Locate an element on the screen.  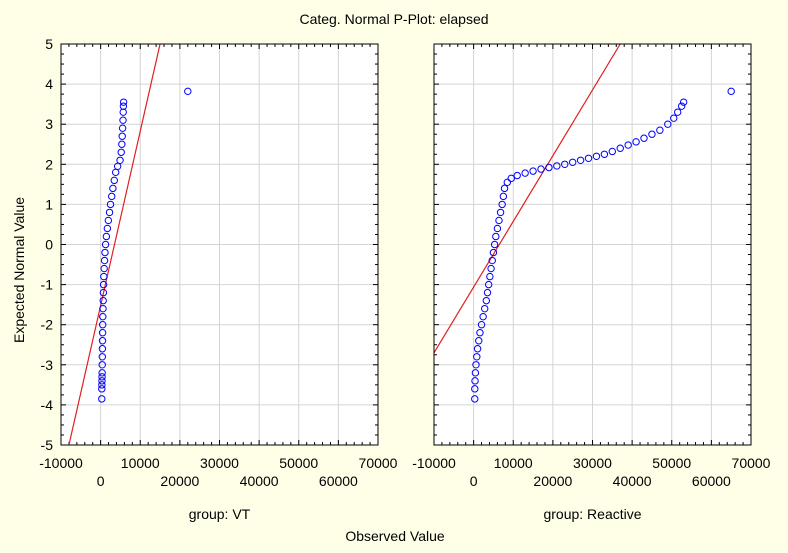
y-tick-label: 5 is located at coordinates (49, 44).